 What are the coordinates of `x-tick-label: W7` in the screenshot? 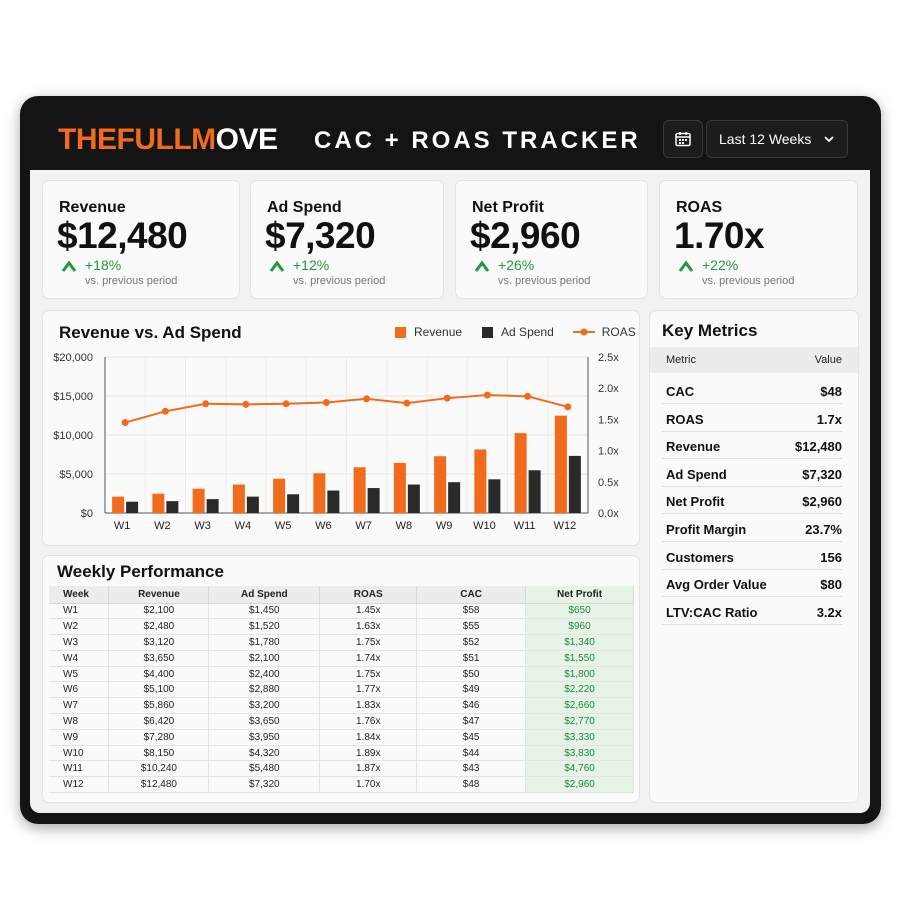 It's located at (363, 526).